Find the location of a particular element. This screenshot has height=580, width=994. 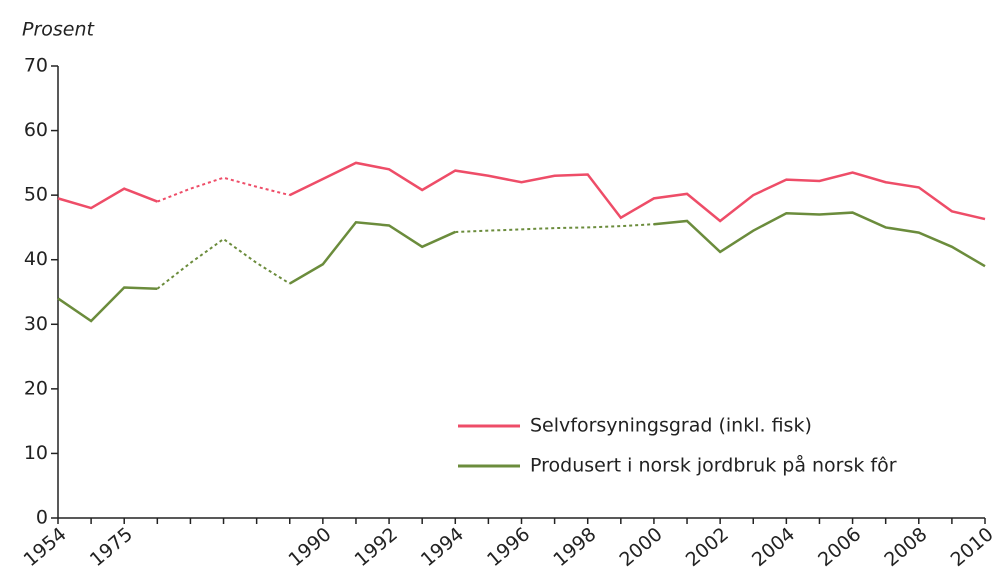

legend-label: Selvforsyningsgrad (inkl. fisk) is located at coordinates (671, 426).